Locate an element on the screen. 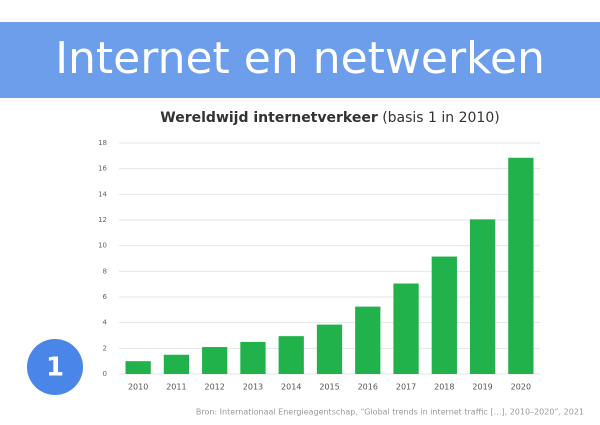  y-tick-label: 6 is located at coordinates (105, 297).